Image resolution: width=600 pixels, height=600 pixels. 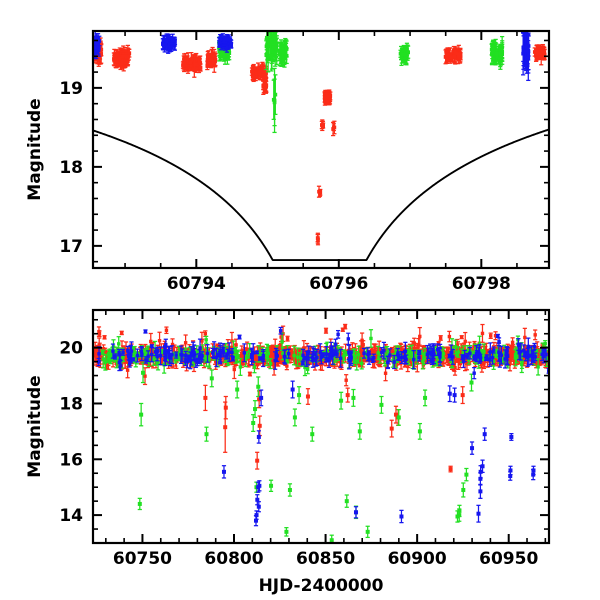 I want to click on x-tick-label: 60798, so click(x=481, y=284).